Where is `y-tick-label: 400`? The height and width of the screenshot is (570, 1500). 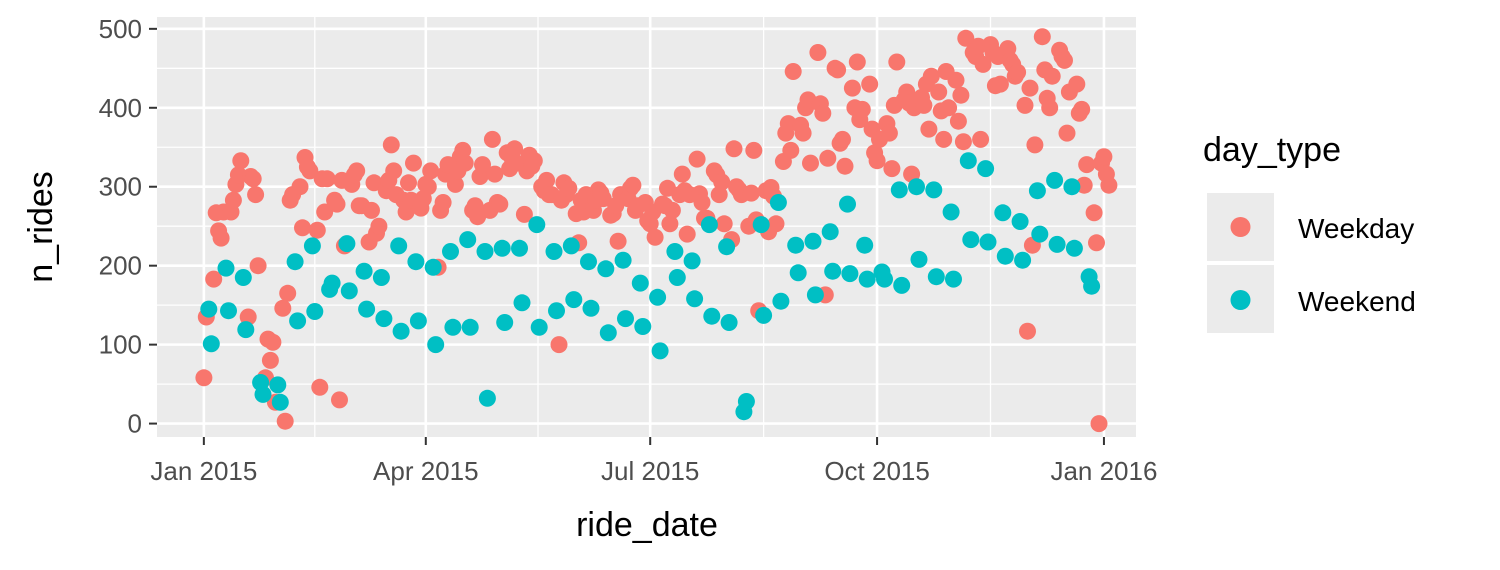 y-tick-label: 400 is located at coordinates (120, 108).